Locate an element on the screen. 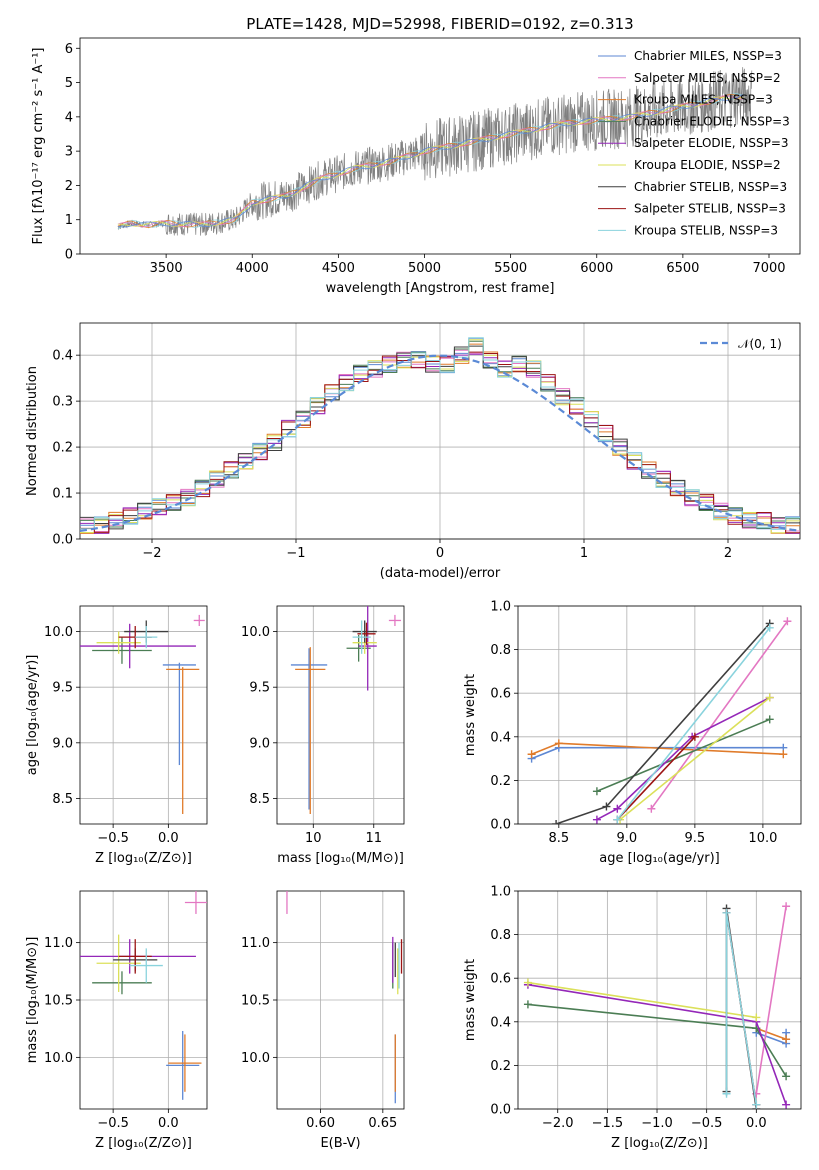  age_vs_Z-ylabel: age [log₁₀(age/yr)] is located at coordinates (32, 715).